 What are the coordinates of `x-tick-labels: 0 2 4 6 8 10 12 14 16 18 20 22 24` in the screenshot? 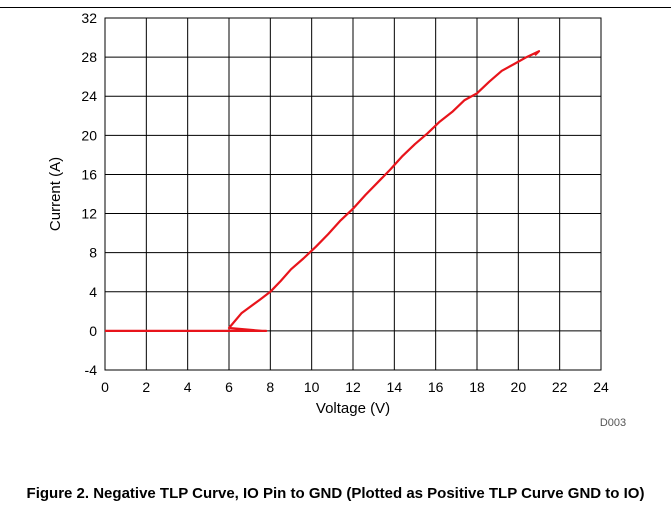 It's located at (355, 387).